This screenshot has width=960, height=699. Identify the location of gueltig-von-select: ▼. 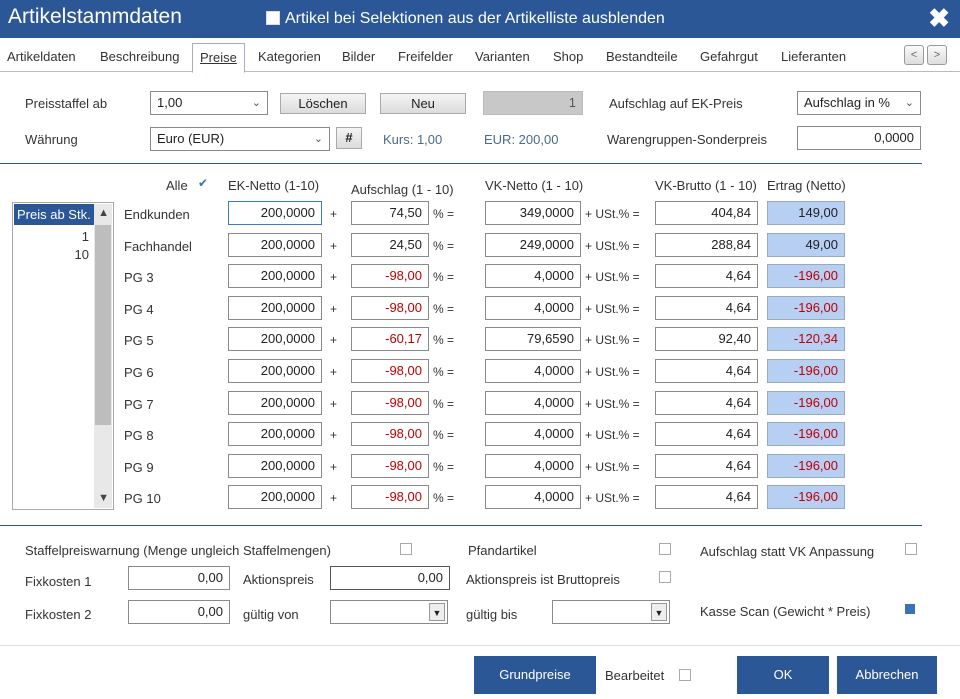
(389, 612).